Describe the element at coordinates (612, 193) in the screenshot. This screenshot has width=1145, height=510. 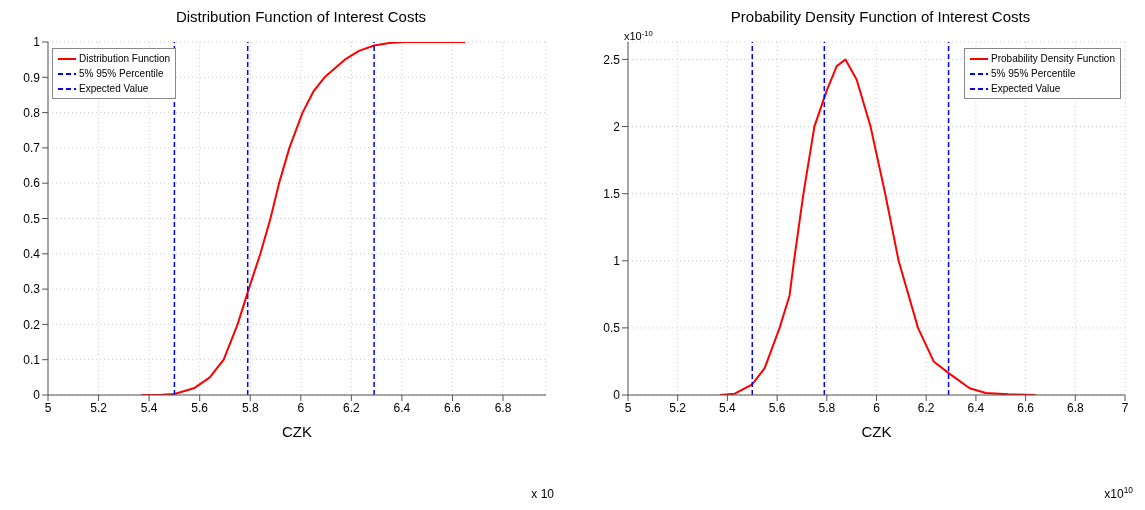
I see `y-tick-label: 1.5` at that location.